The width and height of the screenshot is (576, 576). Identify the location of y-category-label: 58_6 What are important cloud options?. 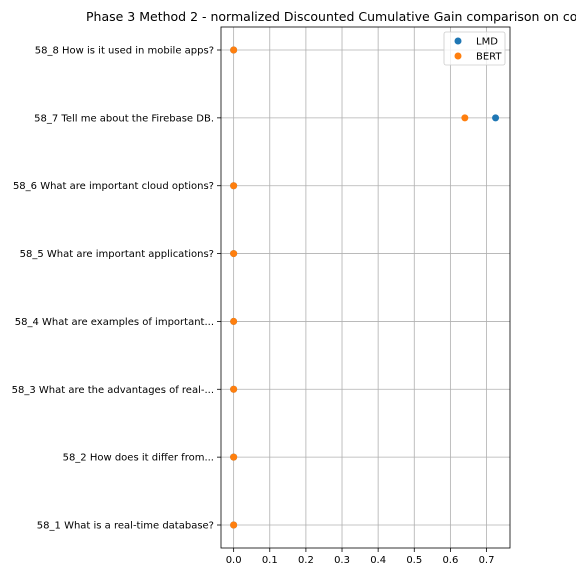
(113, 186).